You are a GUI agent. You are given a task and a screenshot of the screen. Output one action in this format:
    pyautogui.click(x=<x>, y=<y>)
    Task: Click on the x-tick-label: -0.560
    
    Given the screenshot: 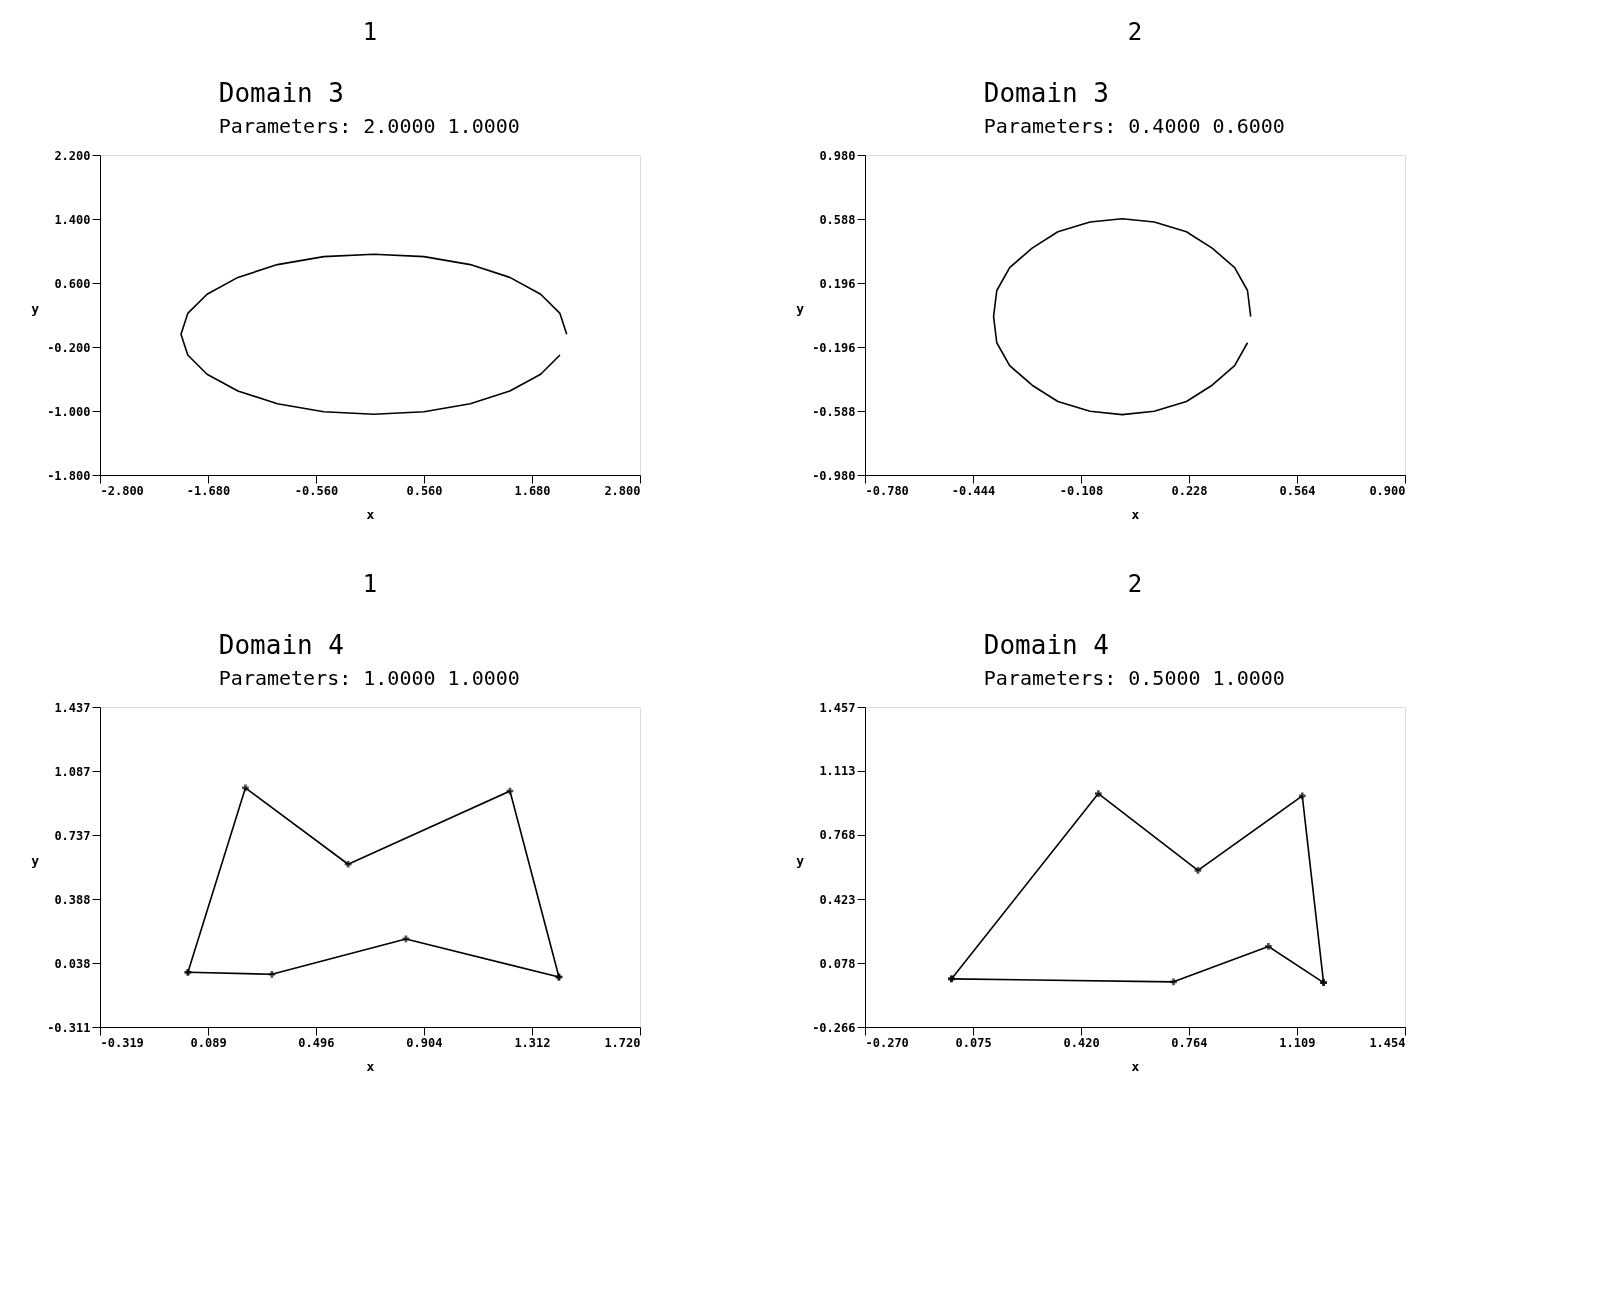 What is the action you would take?
    pyautogui.click(x=316, y=490)
    